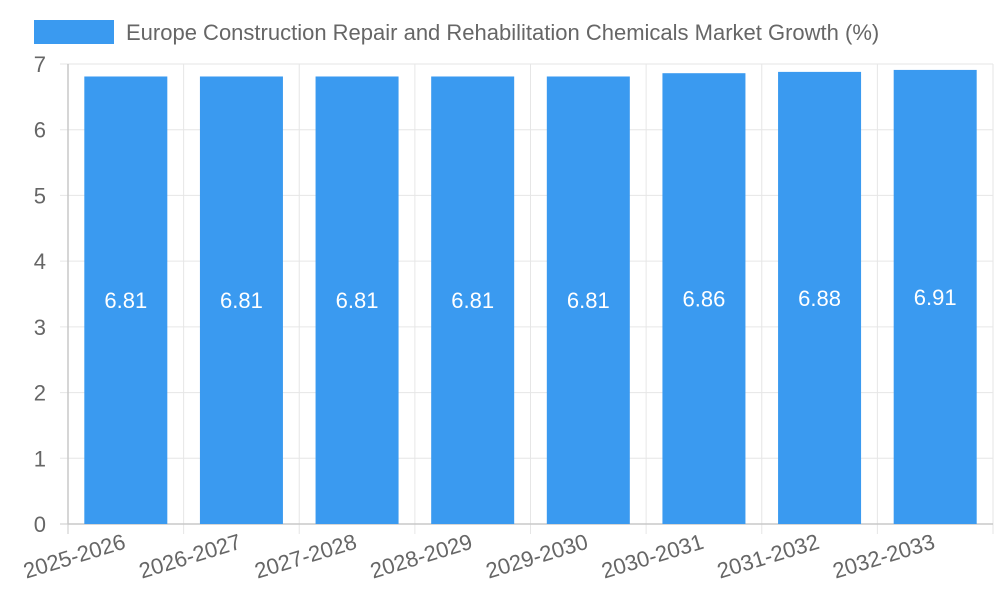 This screenshot has width=1000, height=605. What do you see at coordinates (40, 524) in the screenshot?
I see `y-tick-label: 0` at bounding box center [40, 524].